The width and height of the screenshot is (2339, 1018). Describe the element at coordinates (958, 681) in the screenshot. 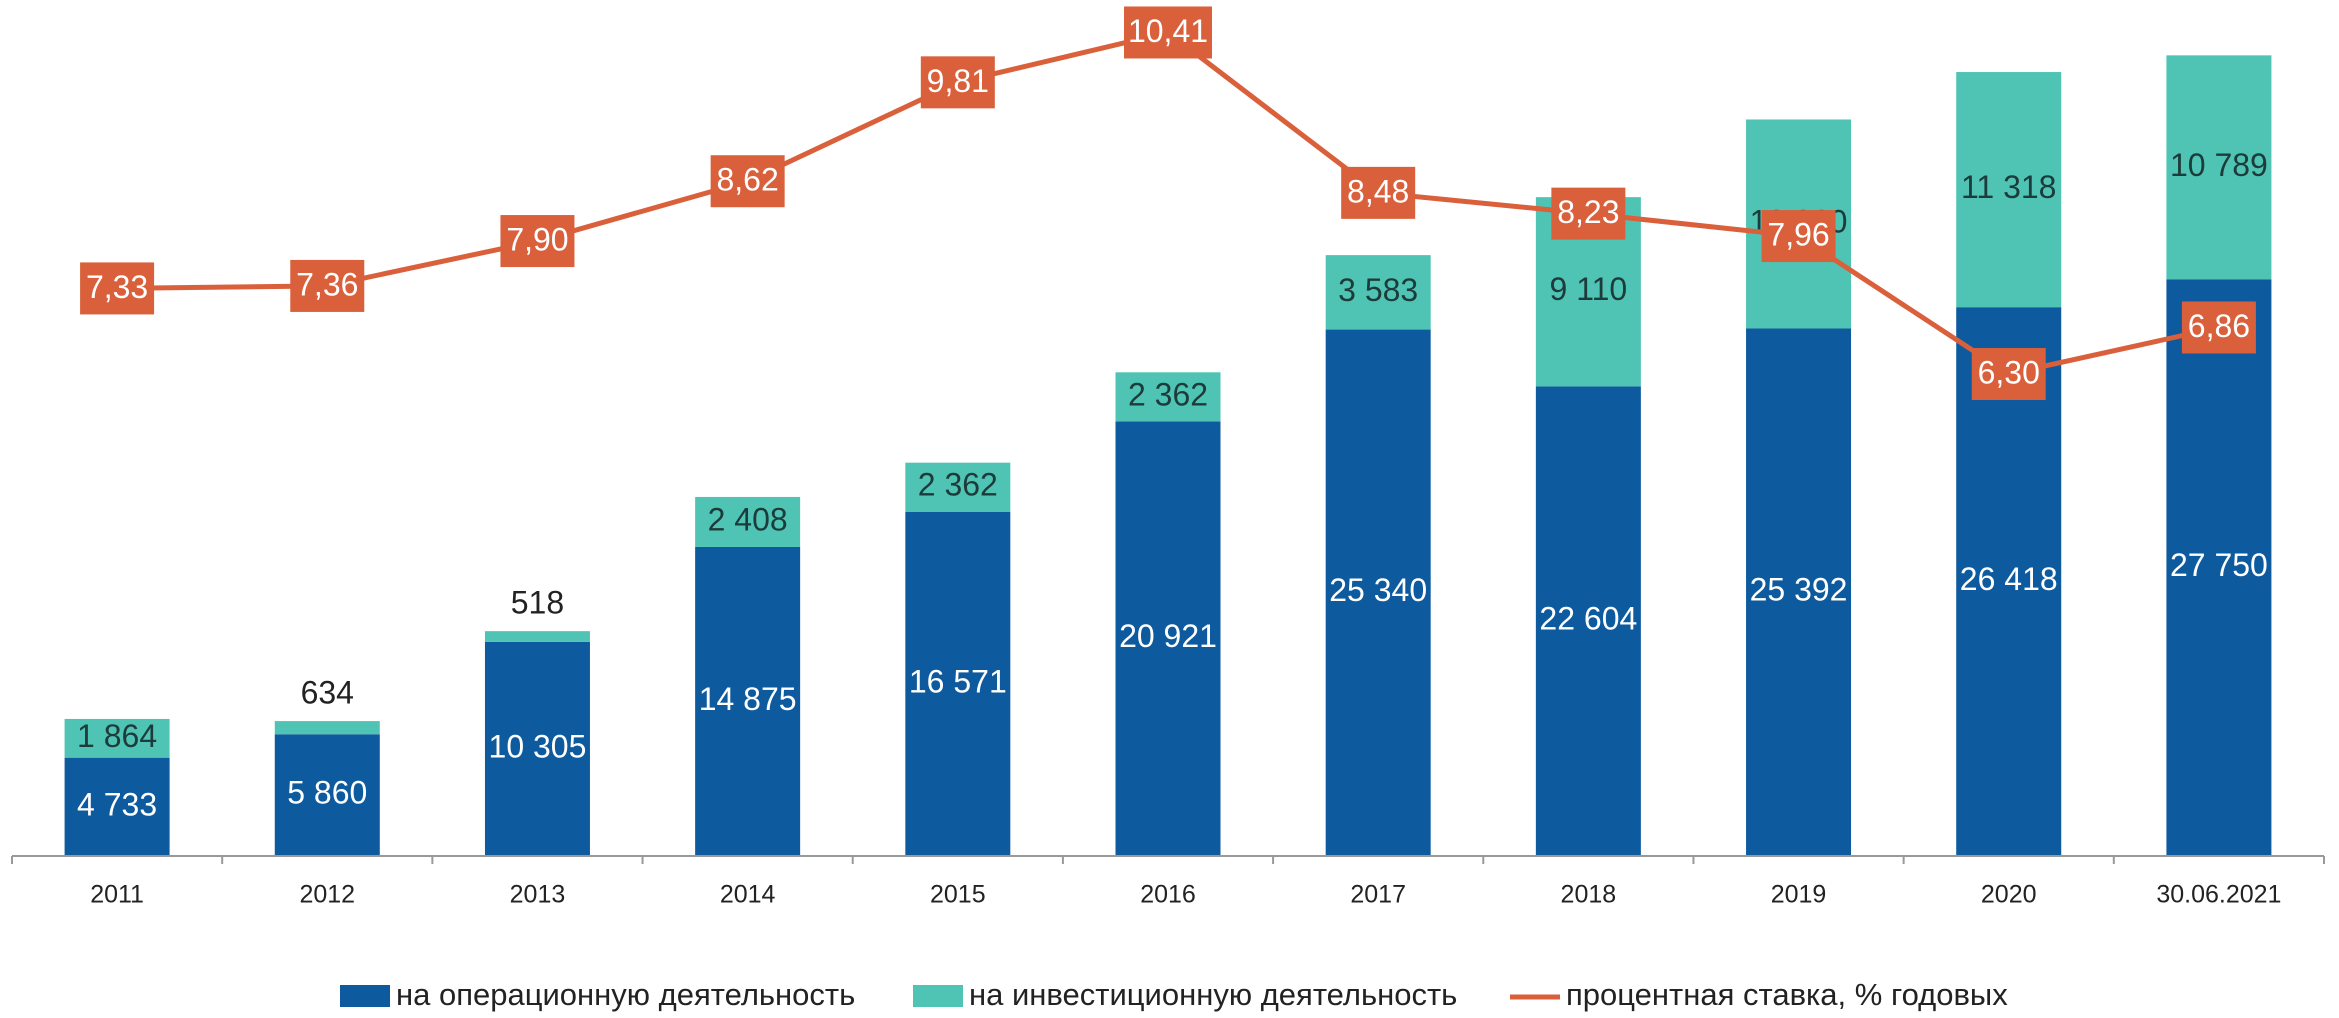

I see `value-label: 16 571` at that location.